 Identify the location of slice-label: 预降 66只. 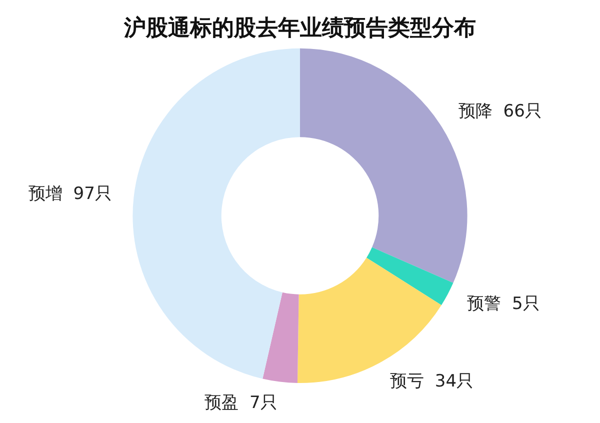
(500, 112).